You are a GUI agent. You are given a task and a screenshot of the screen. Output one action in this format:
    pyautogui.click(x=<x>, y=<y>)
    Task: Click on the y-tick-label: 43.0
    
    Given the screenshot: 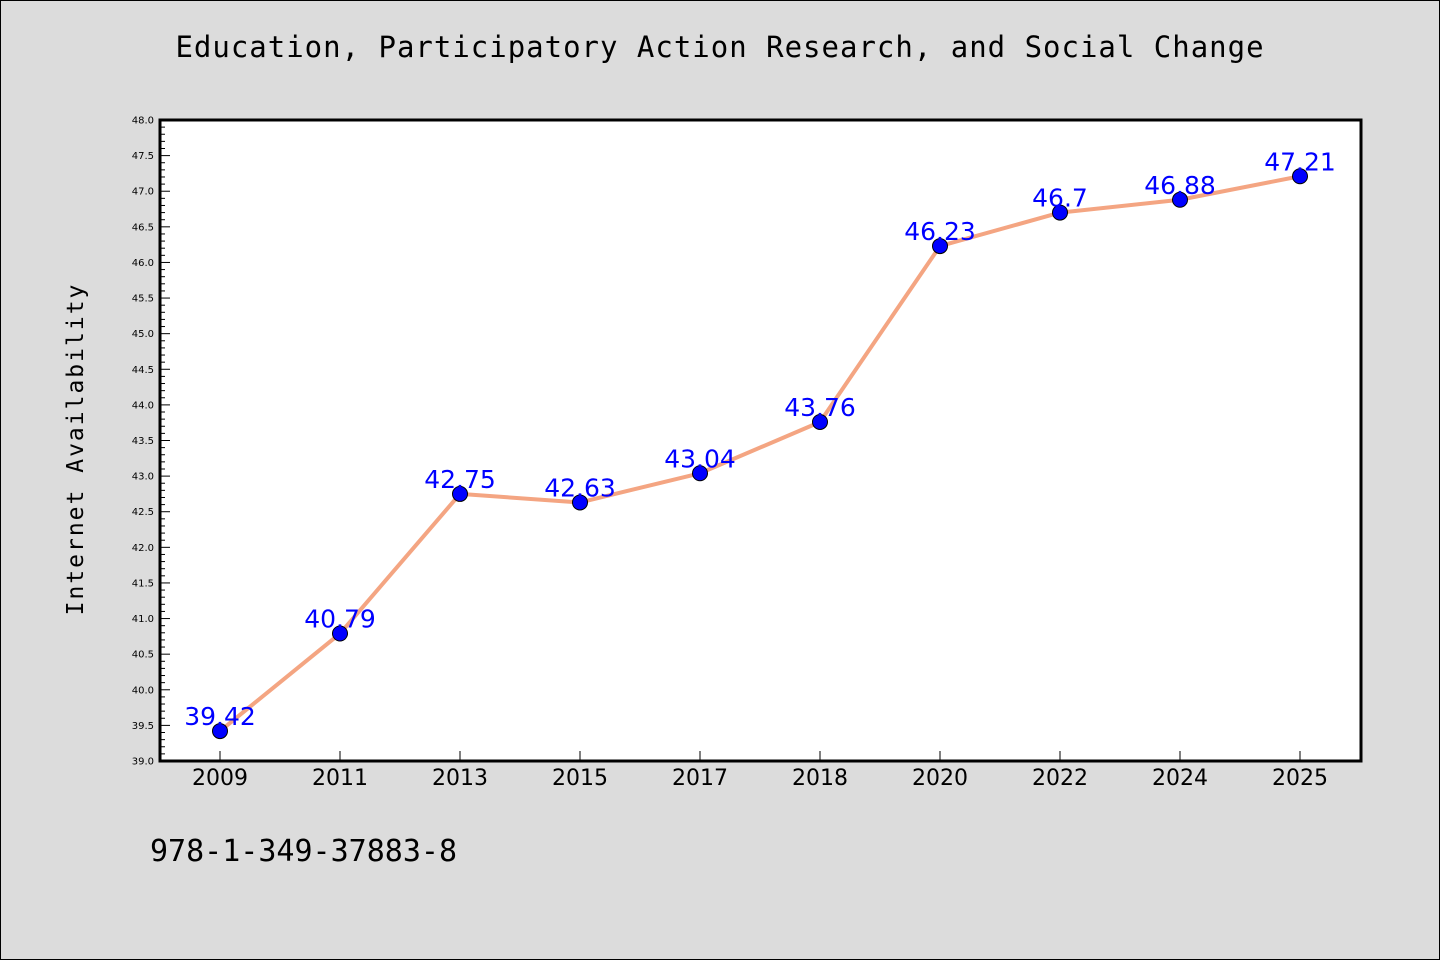 What is the action you would take?
    pyautogui.click(x=143, y=477)
    